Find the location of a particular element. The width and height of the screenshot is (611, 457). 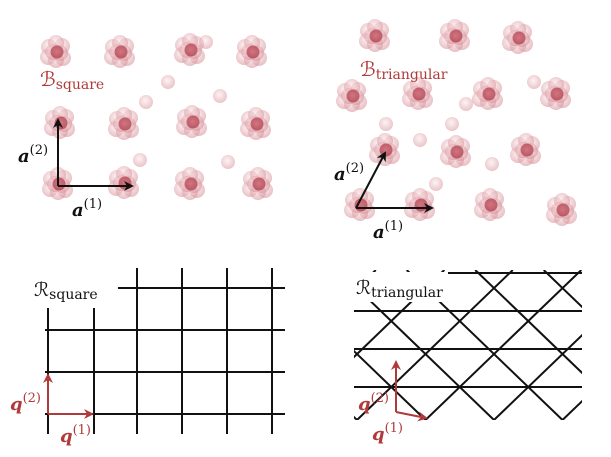

triangular-lattice-vectors is located at coordinates (409, 391).